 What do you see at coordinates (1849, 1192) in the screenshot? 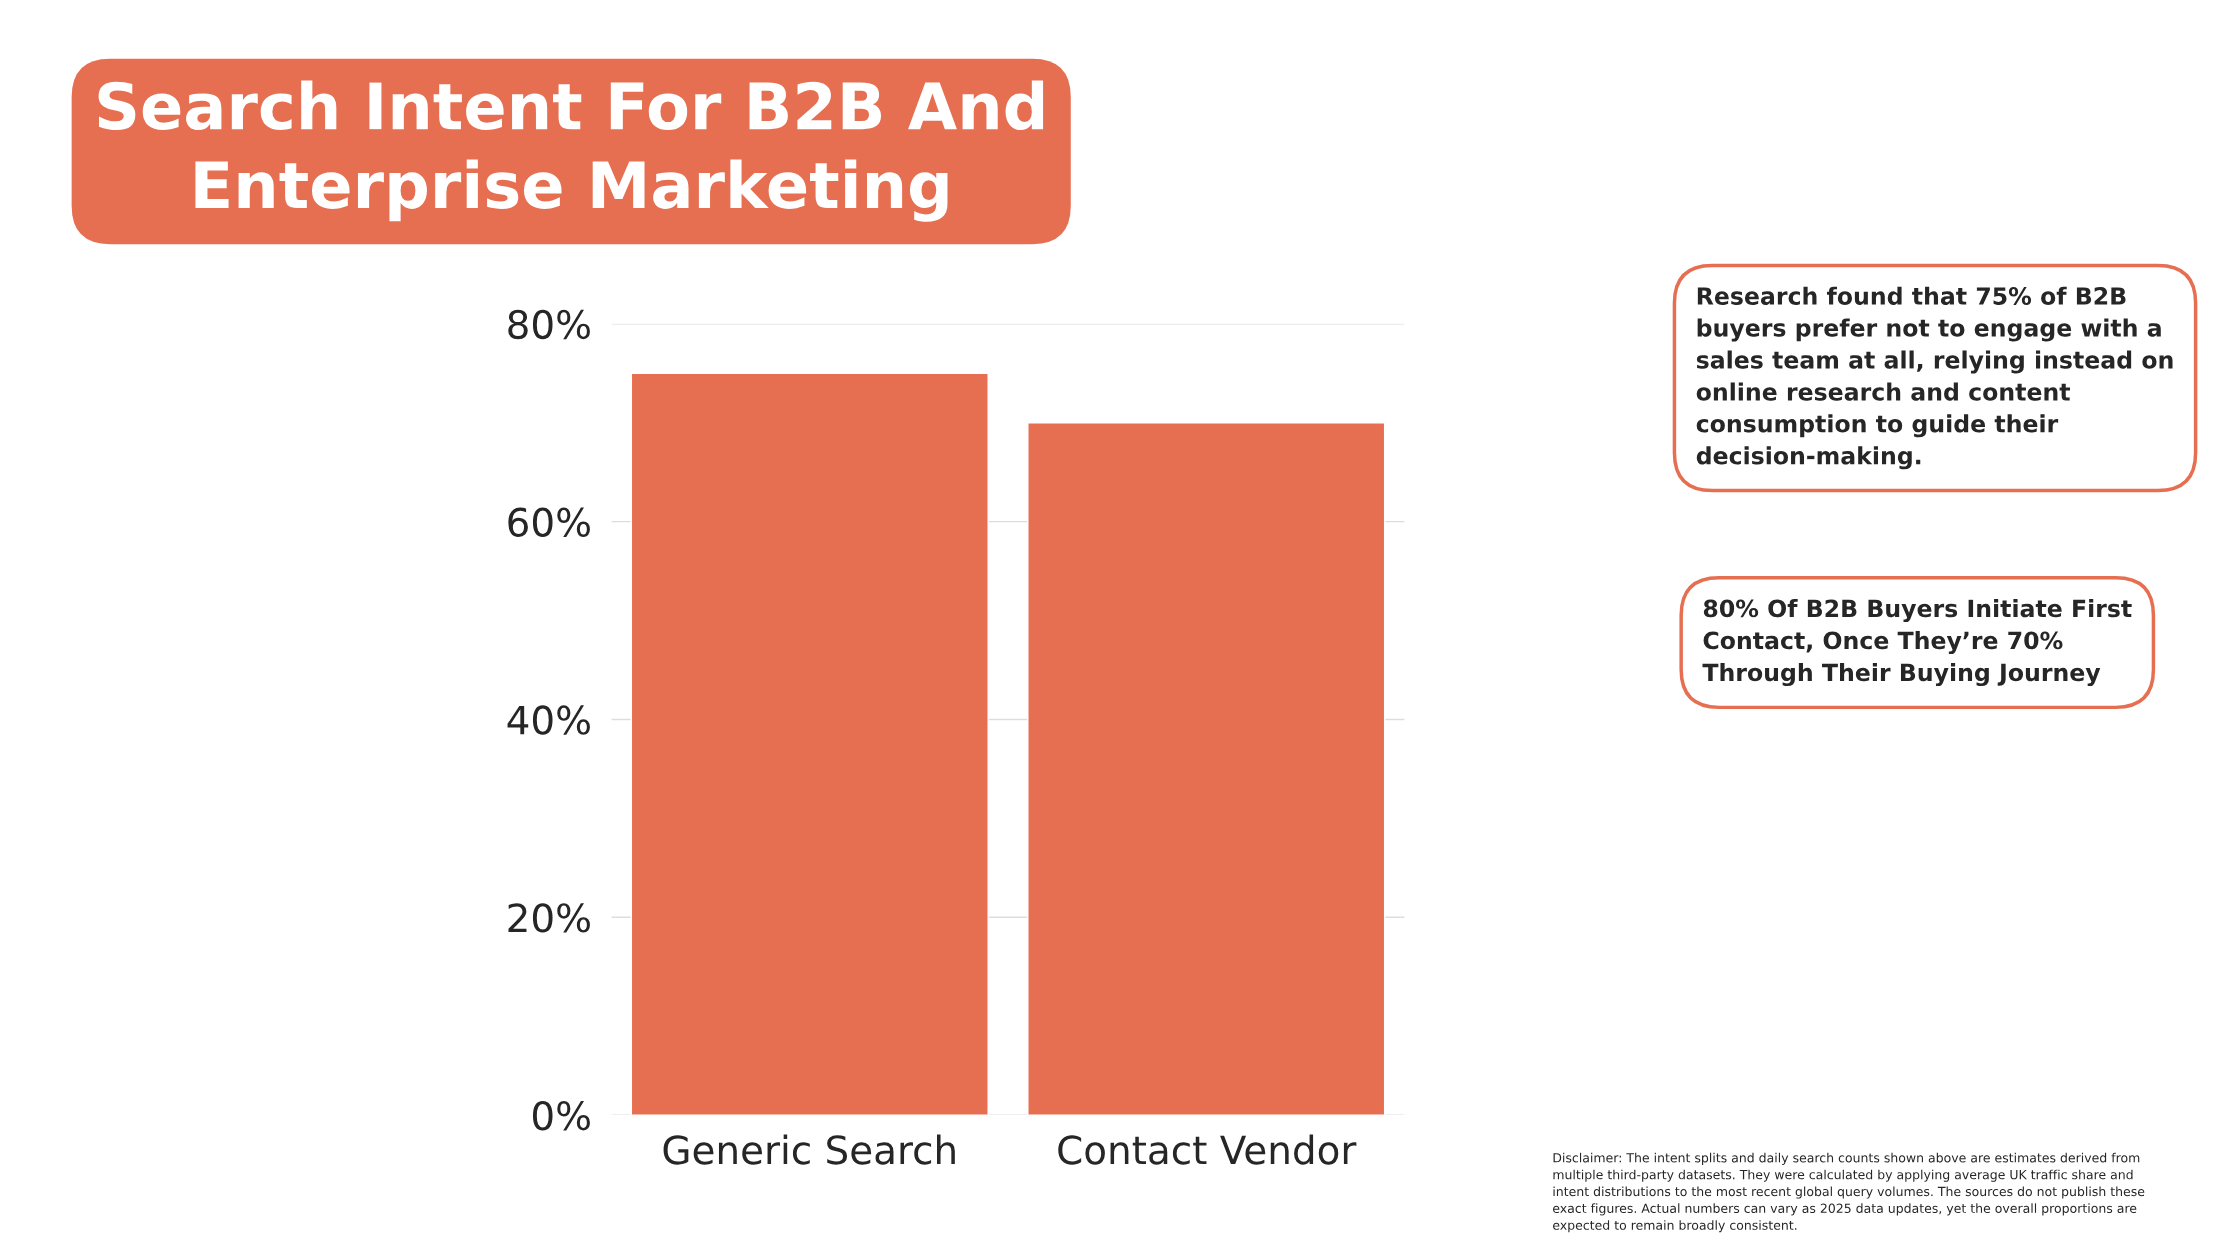
I see `text: Disclaimer: The intent splits and daily search counts shown above are estimates derived from multiple third-party datasets. They were calculated by applying average UK traffic share and intent distributions to the most recent global query volumes. The sources do not publish these exact figures. Actual numbers can vary as 2025 data updates, yet the overall proportions are expected to remain broadly consistent.` at bounding box center [1849, 1192].